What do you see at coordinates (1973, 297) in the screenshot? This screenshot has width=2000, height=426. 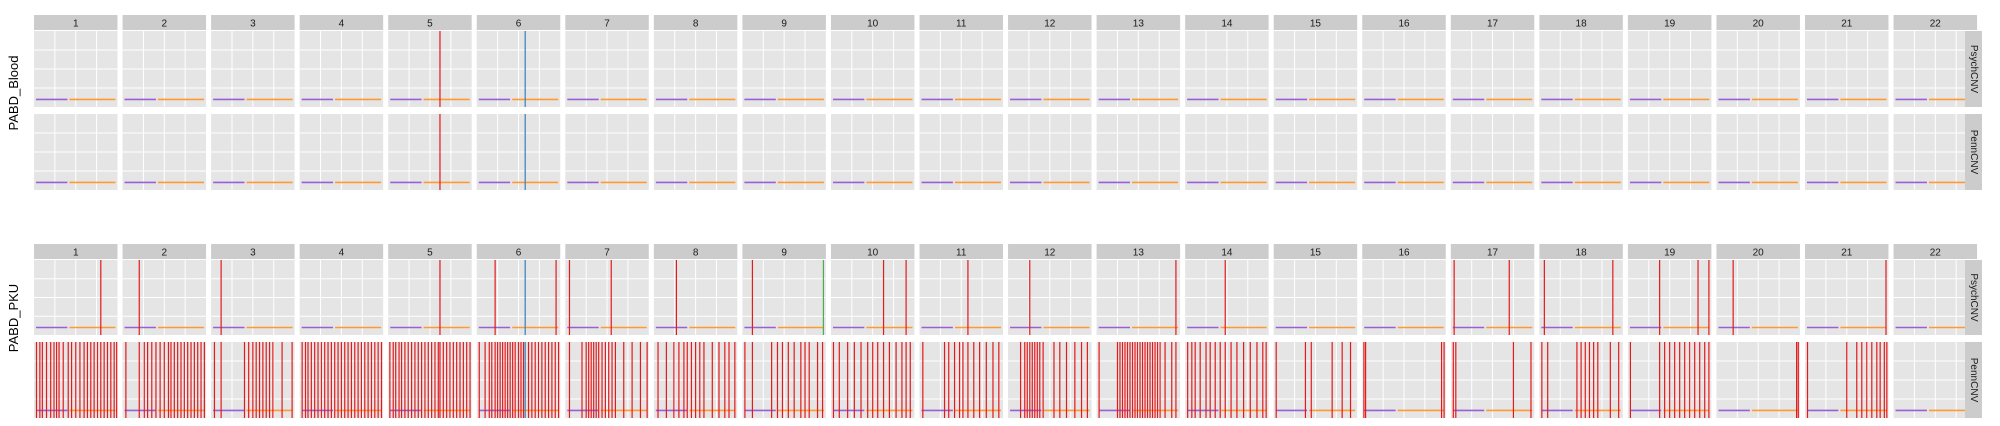 I see `method-strip` at bounding box center [1973, 297].